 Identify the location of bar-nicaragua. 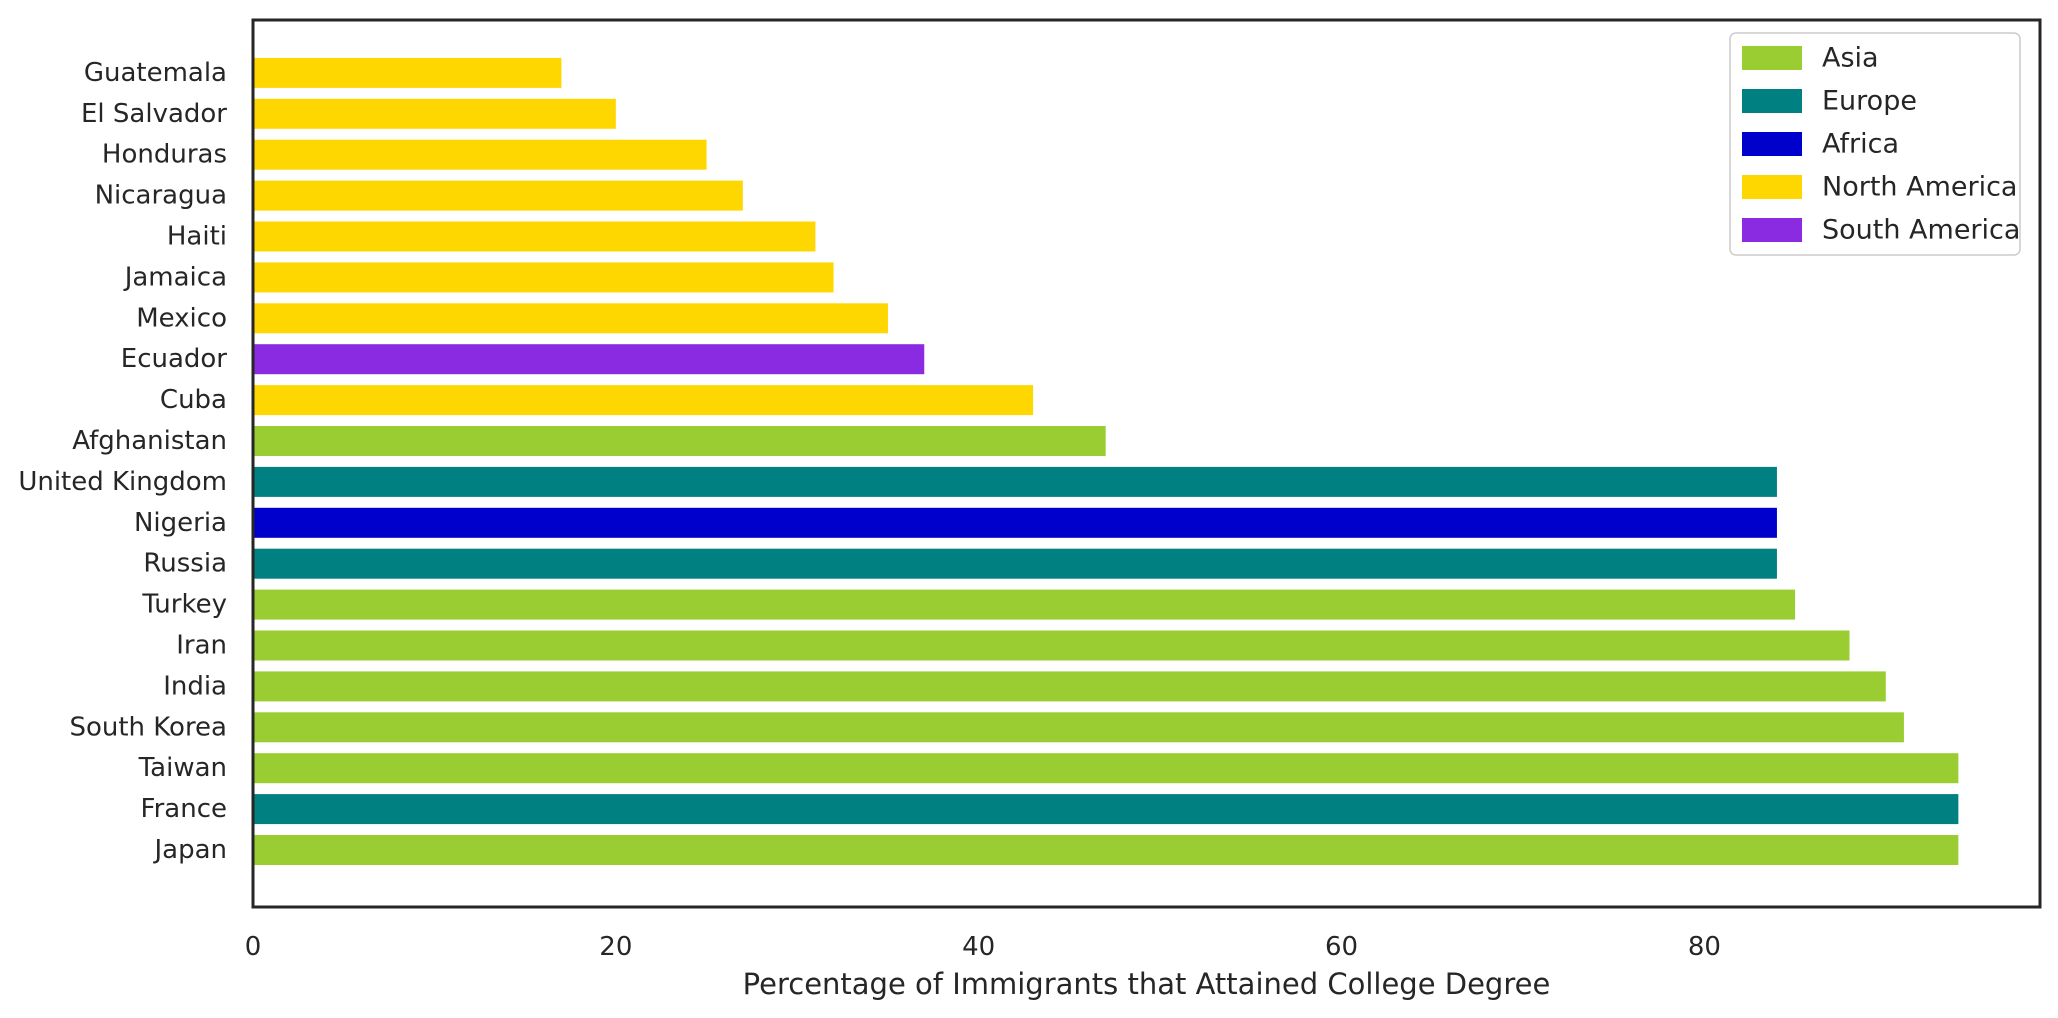
(498, 195).